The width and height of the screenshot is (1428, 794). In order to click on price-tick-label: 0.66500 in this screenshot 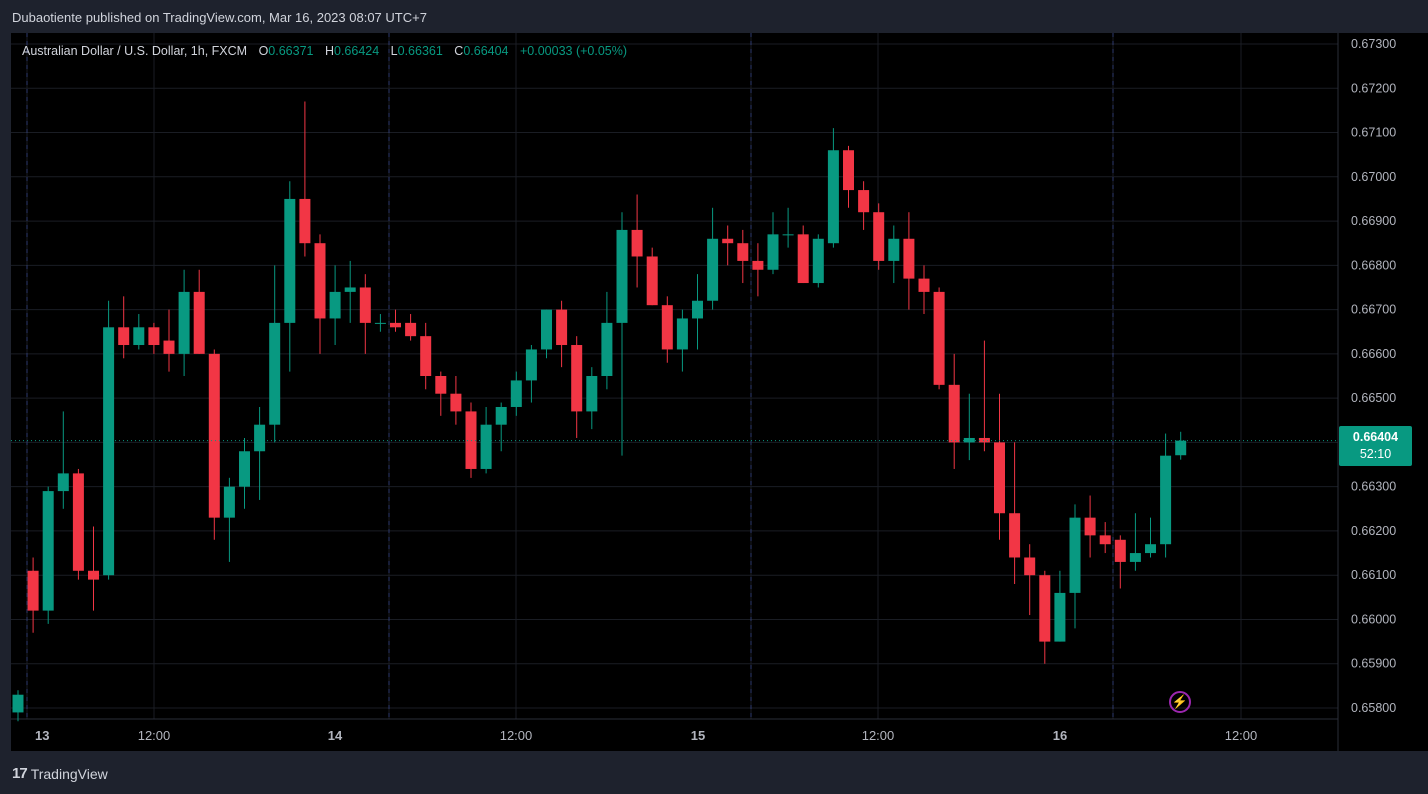, I will do `click(1373, 398)`.